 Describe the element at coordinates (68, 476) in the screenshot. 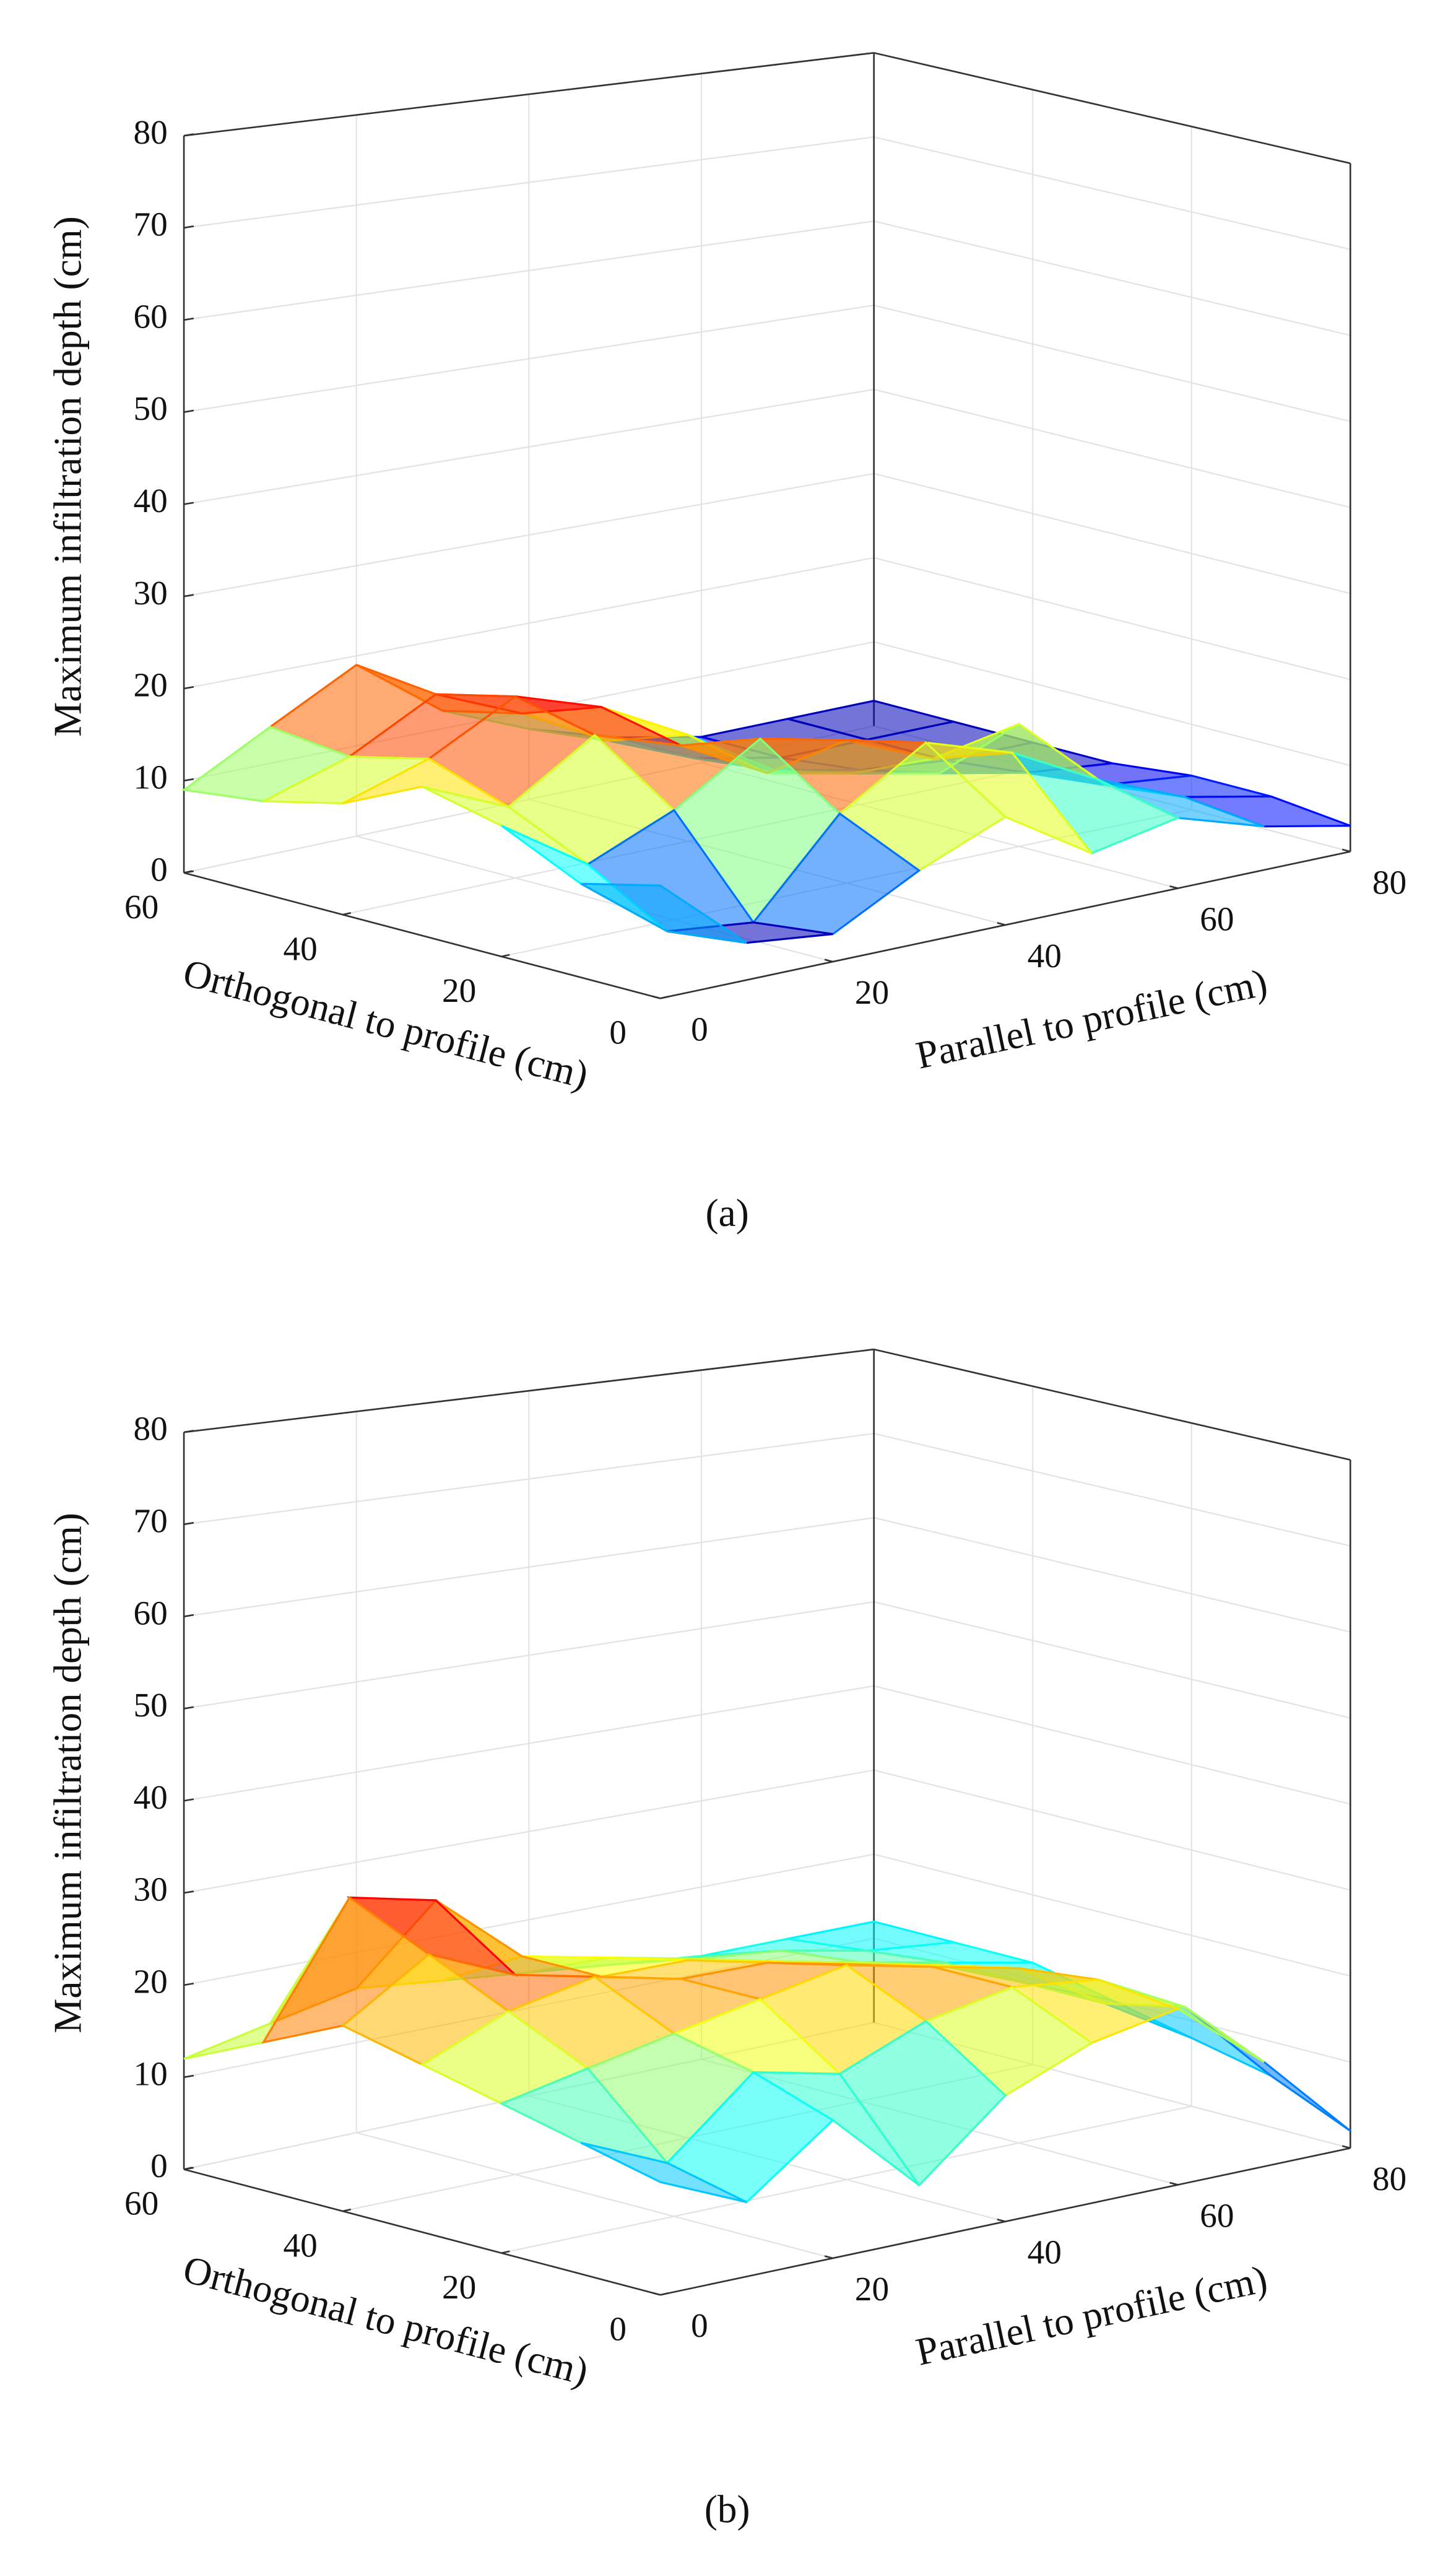

I see `z-axis-title: Maximum infiltration depth (cm)` at that location.